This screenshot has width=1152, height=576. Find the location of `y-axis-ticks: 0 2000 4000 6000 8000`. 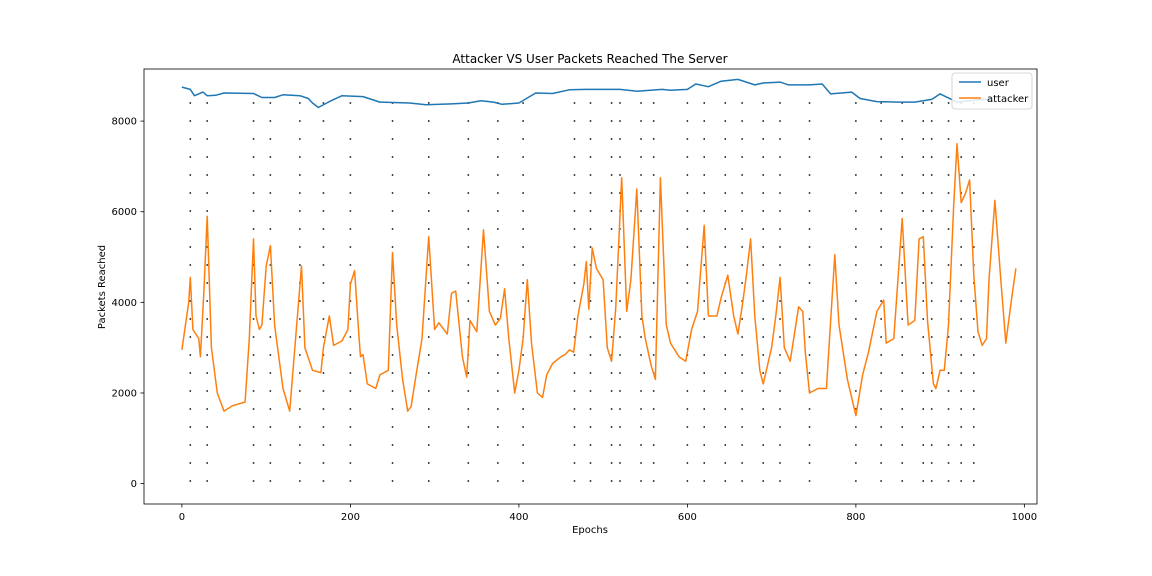

y-axis-ticks: 0 2000 4000 6000 8000 is located at coordinates (128, 303).